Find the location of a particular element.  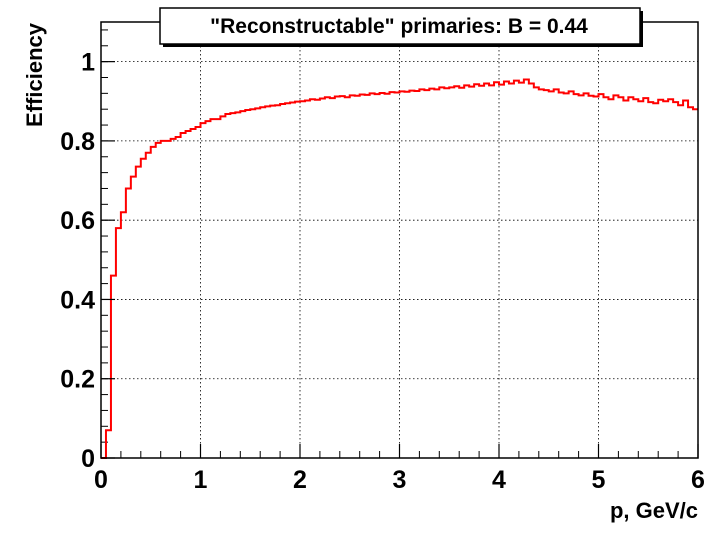

y-tick-label: 0 is located at coordinates (88, 459).